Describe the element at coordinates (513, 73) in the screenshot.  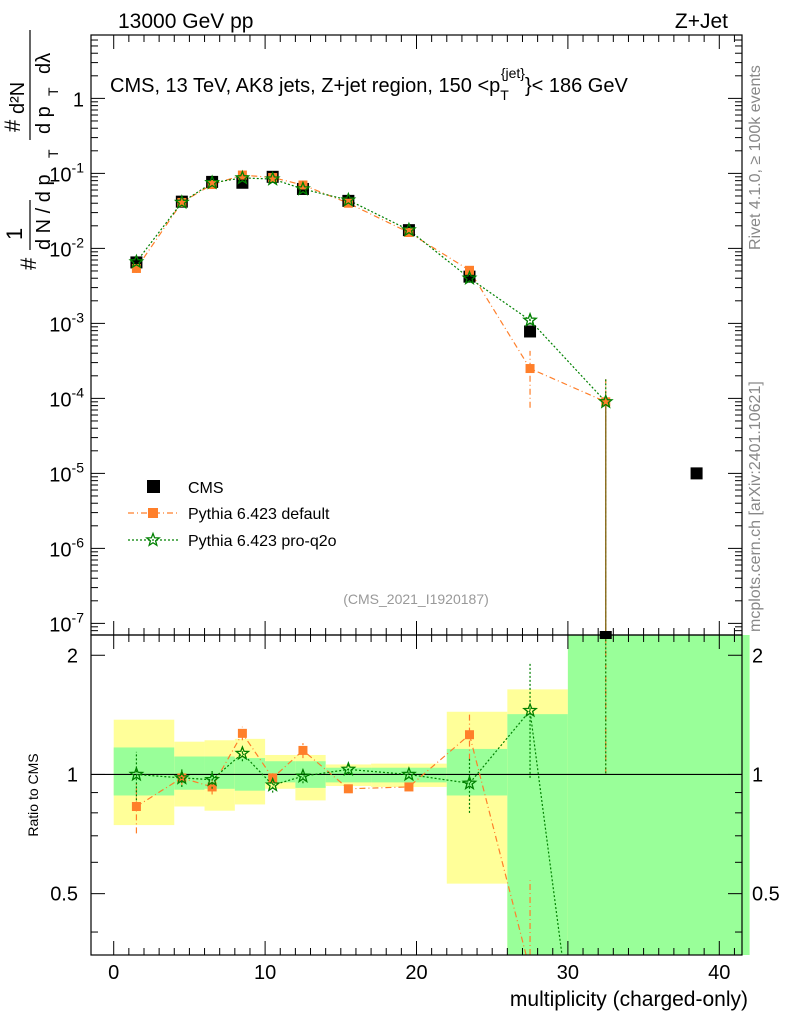
I see `title-sup: {jet}` at that location.